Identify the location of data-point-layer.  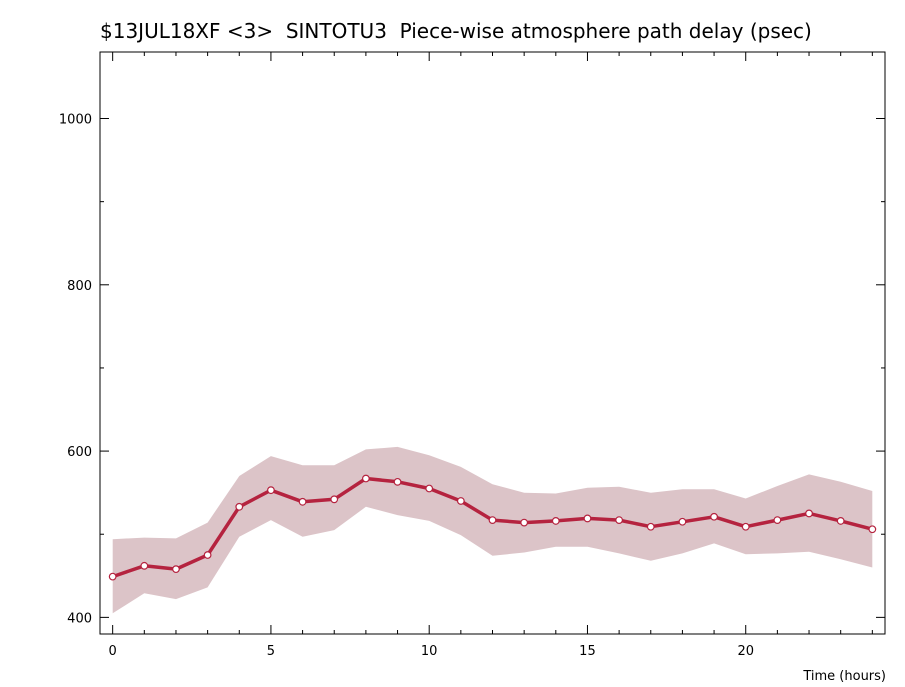
(492, 527).